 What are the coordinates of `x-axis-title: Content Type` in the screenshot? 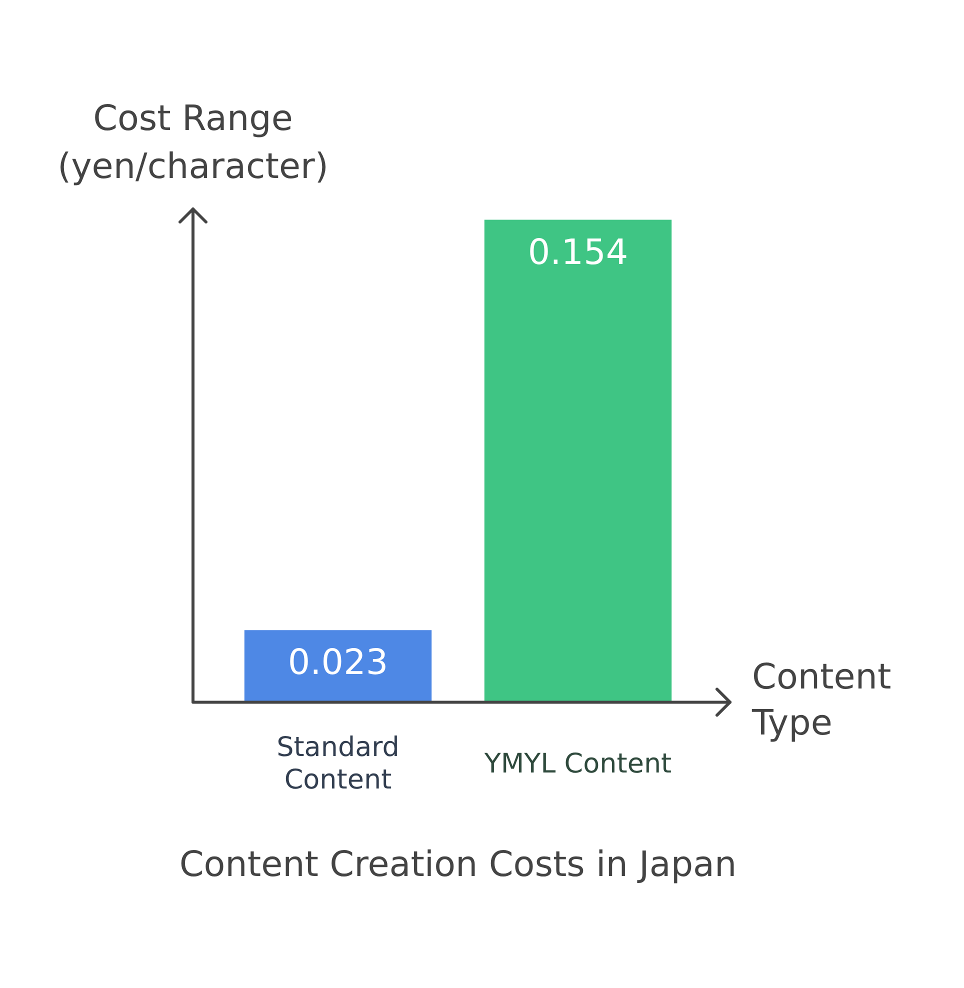 It's located at (821, 700).